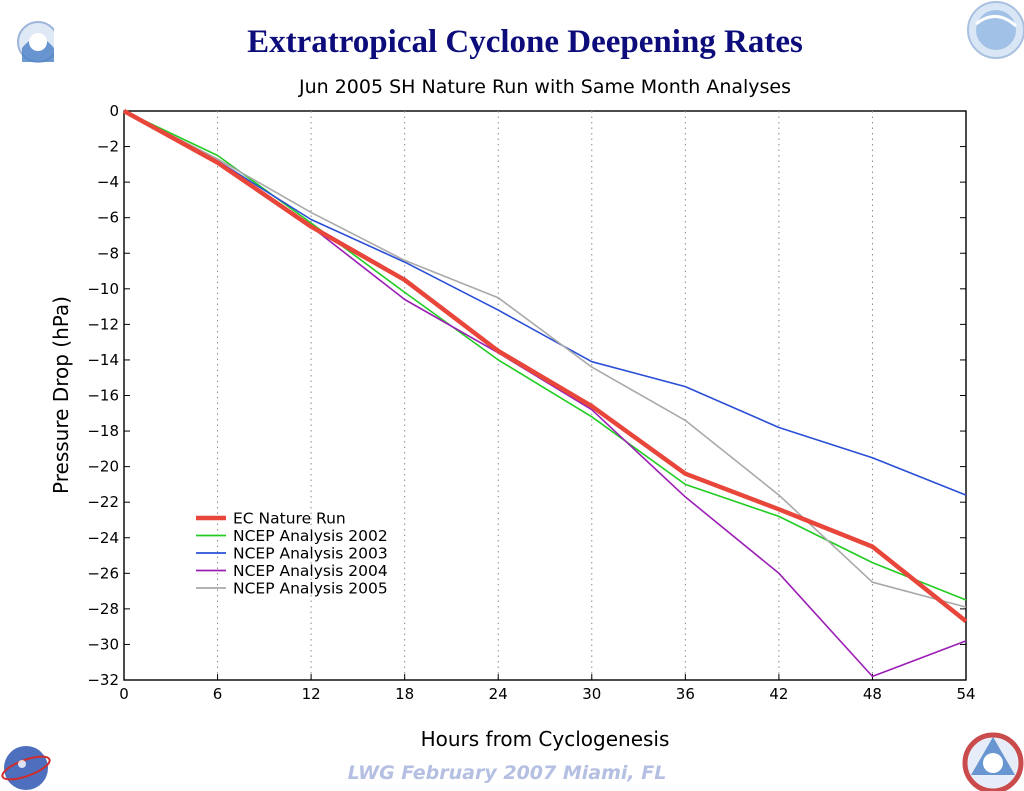 This screenshot has height=791, width=1024. I want to click on footer-text: LWG February 2007 Miami, FL, so click(507, 773).